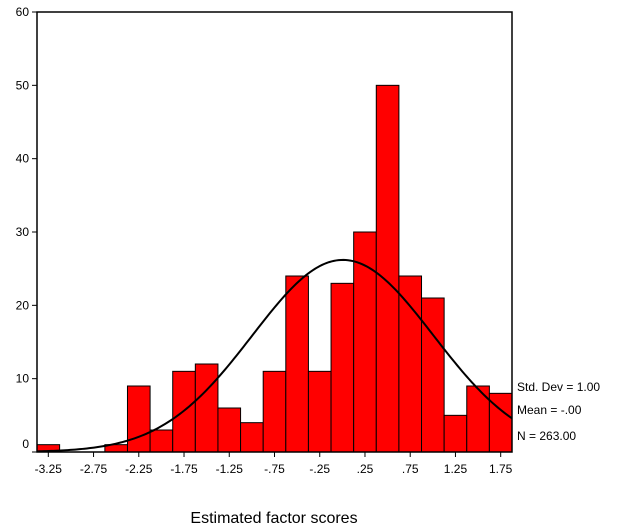  Describe the element at coordinates (456, 469) in the screenshot. I see `x-tick-label: 1.25` at that location.